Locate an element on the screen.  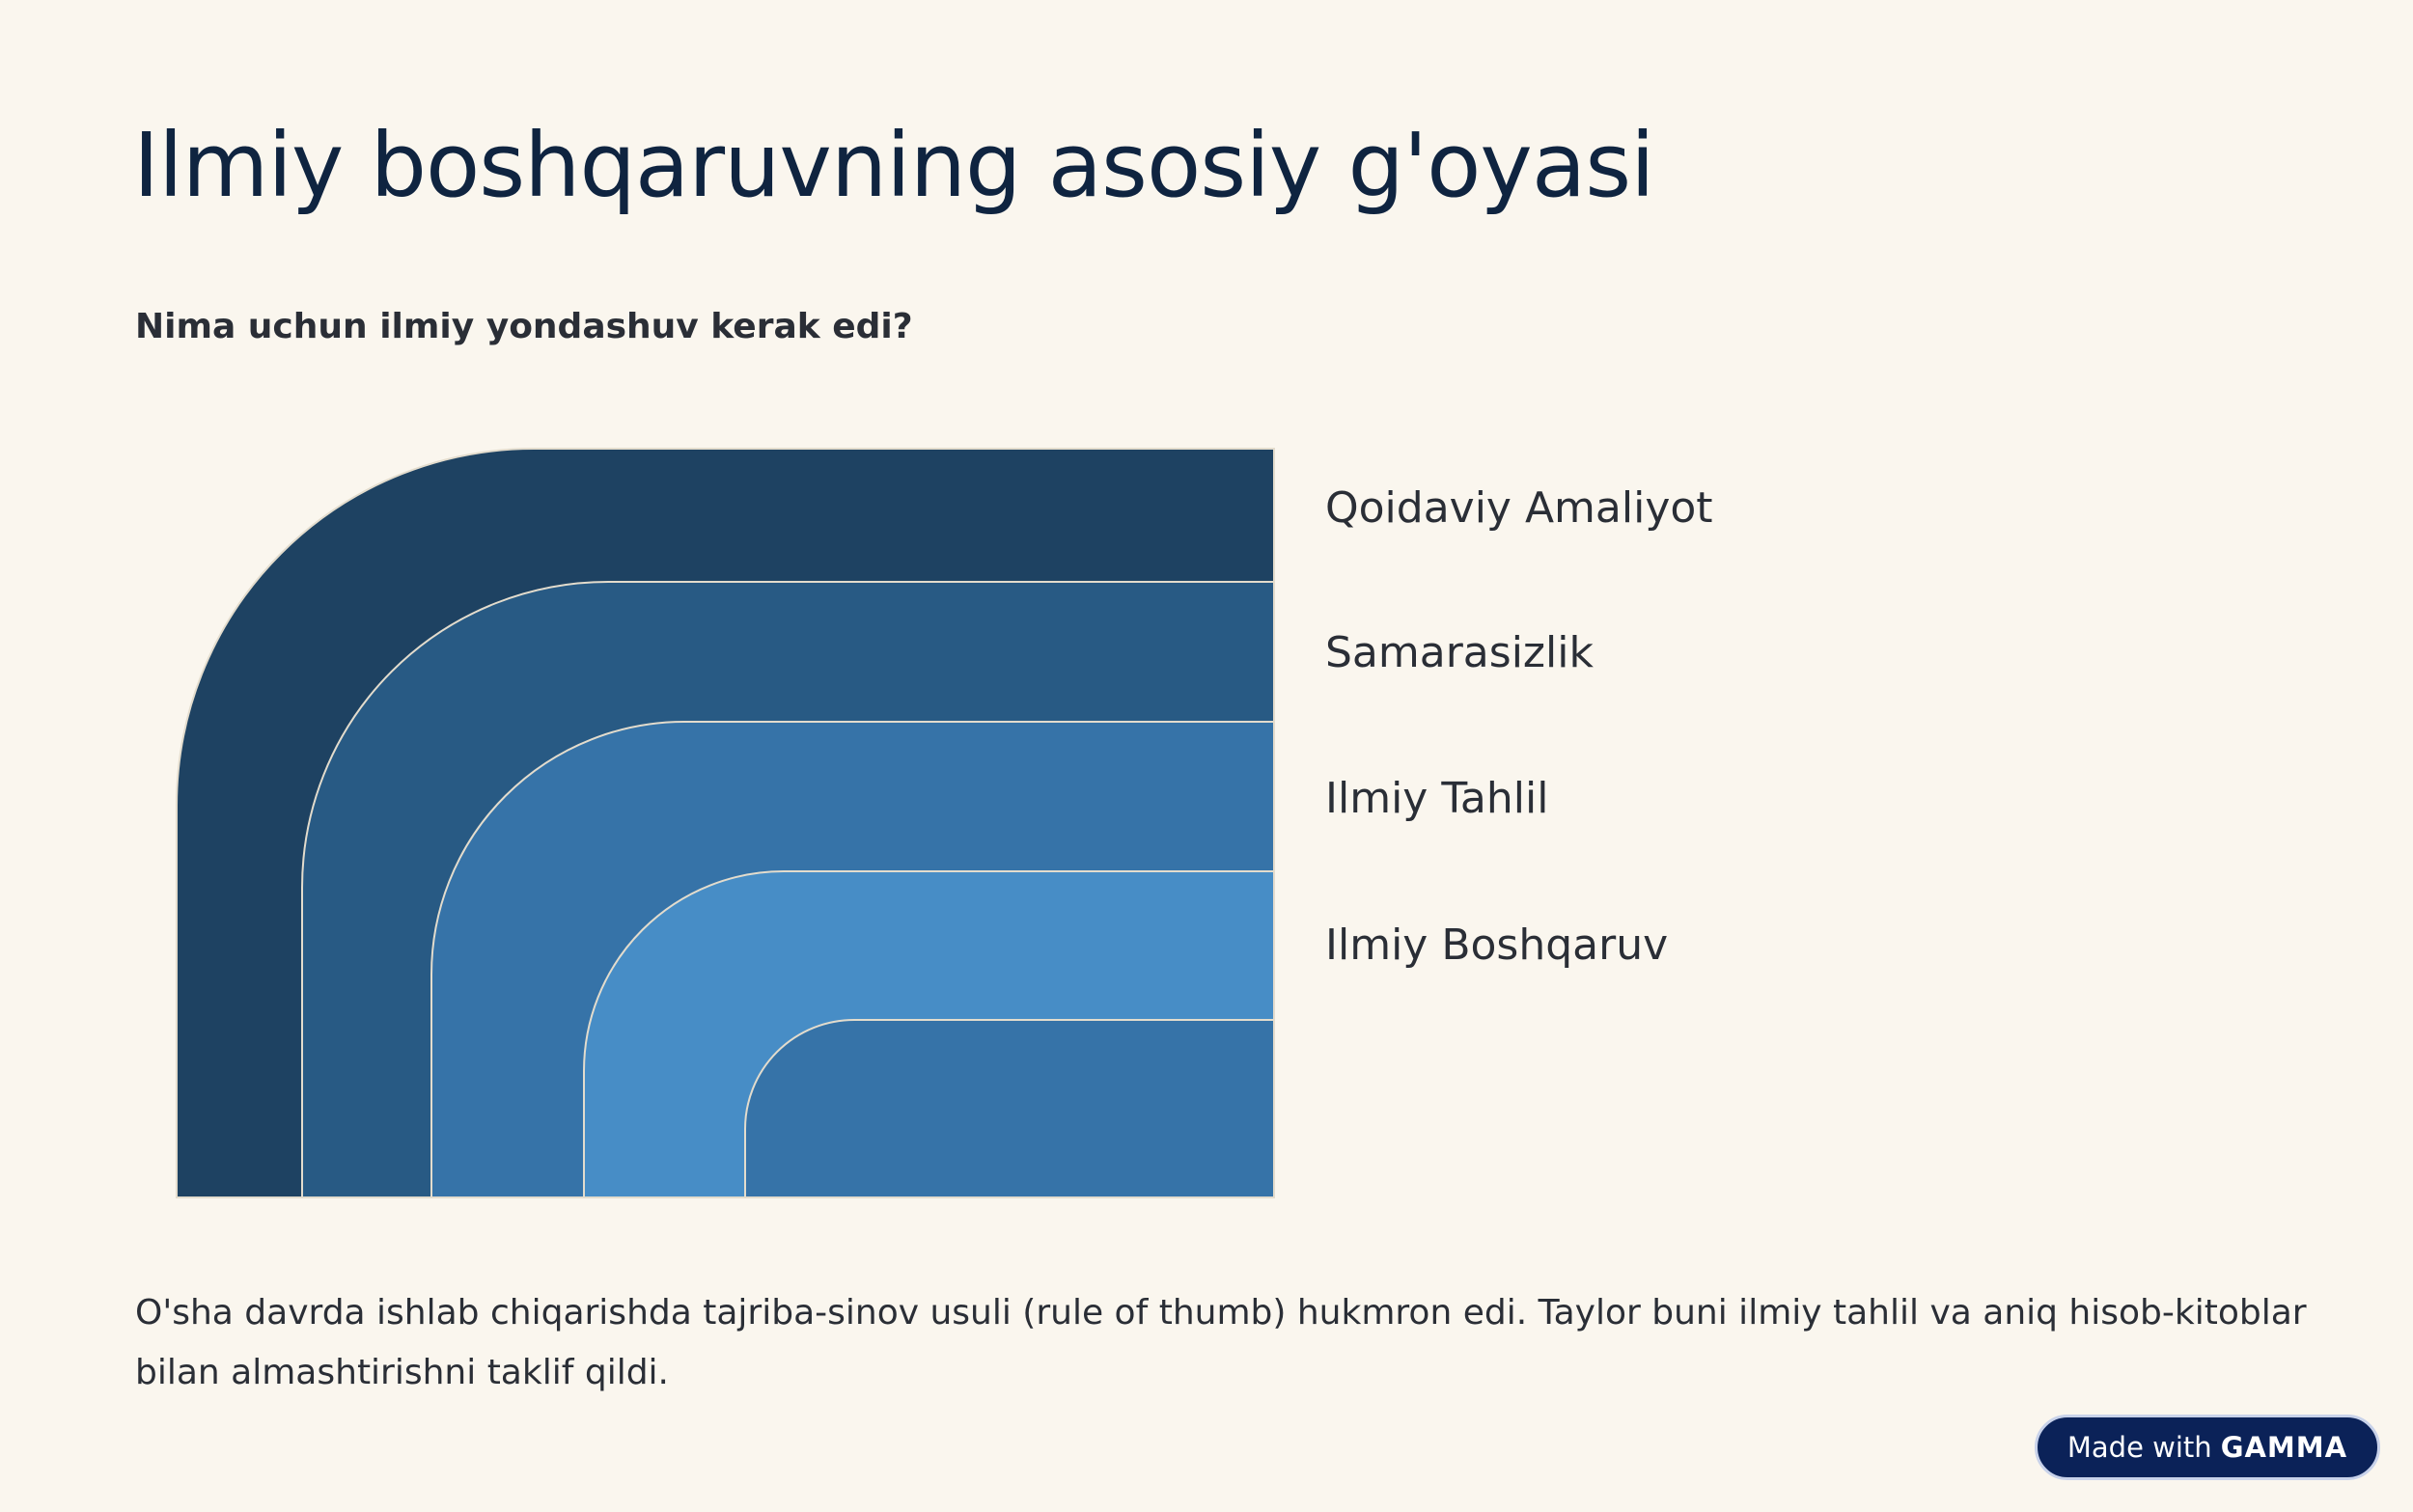
gamma-logo: GAMMA is located at coordinates (2284, 1447).